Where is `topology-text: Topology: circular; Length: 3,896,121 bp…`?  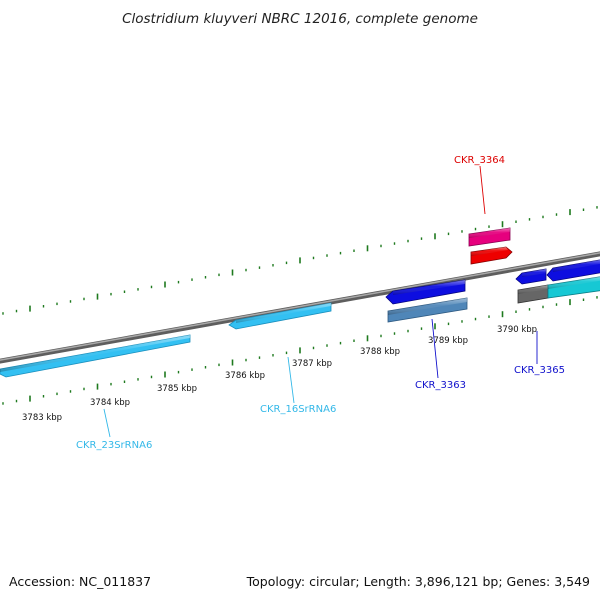
topology-text: Topology: circular; Length: 3,896,121 bp… is located at coordinates (418, 581).